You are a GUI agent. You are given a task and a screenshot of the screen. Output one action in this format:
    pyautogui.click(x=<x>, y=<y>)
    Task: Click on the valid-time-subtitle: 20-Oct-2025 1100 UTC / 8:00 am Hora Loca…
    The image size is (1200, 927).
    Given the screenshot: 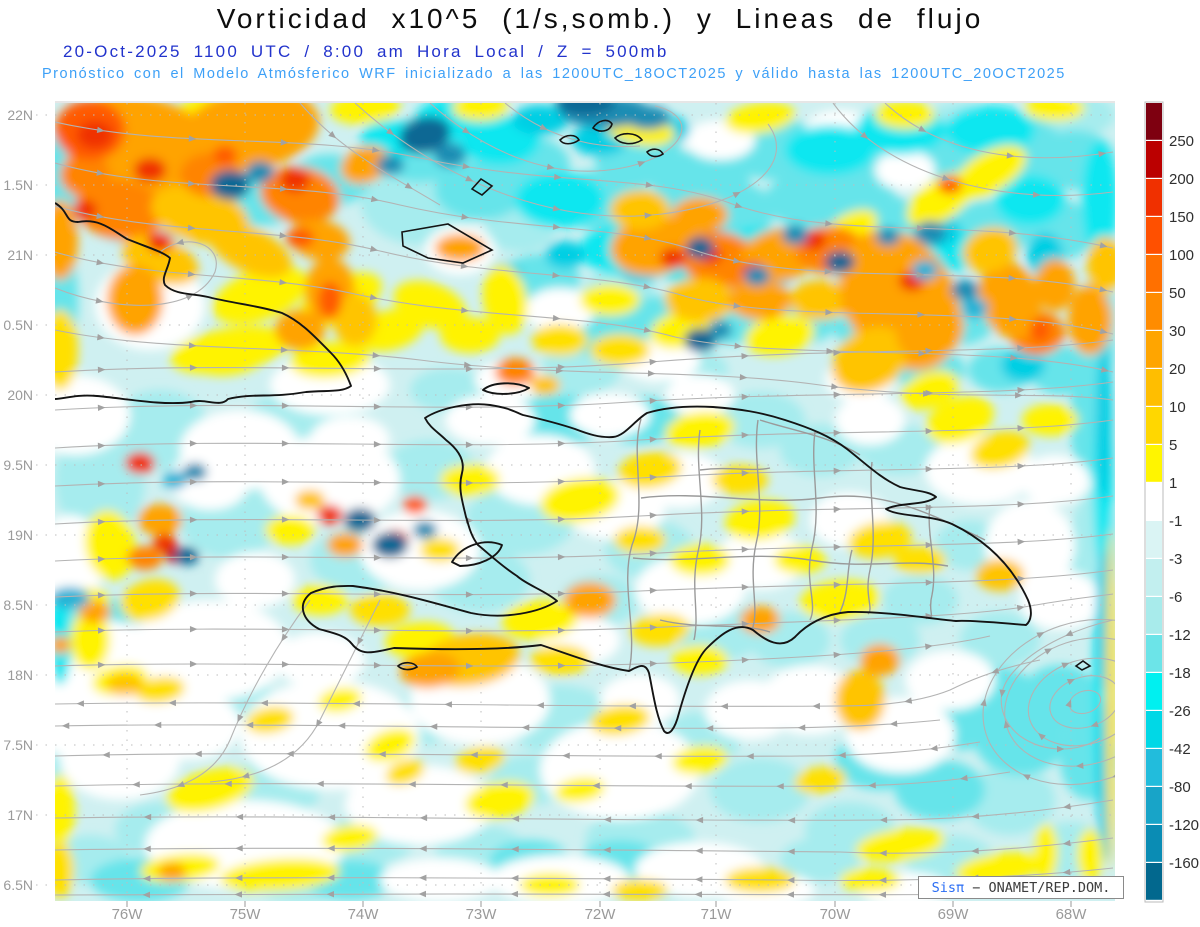 What is the action you would take?
    pyautogui.click(x=366, y=51)
    